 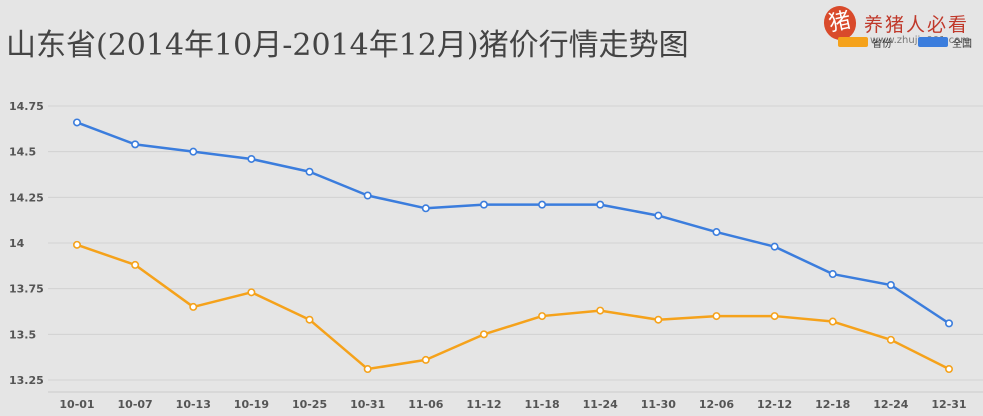 What do you see at coordinates (917, 25) in the screenshot?
I see `watermark-brand-text: 养猪人必看` at bounding box center [917, 25].